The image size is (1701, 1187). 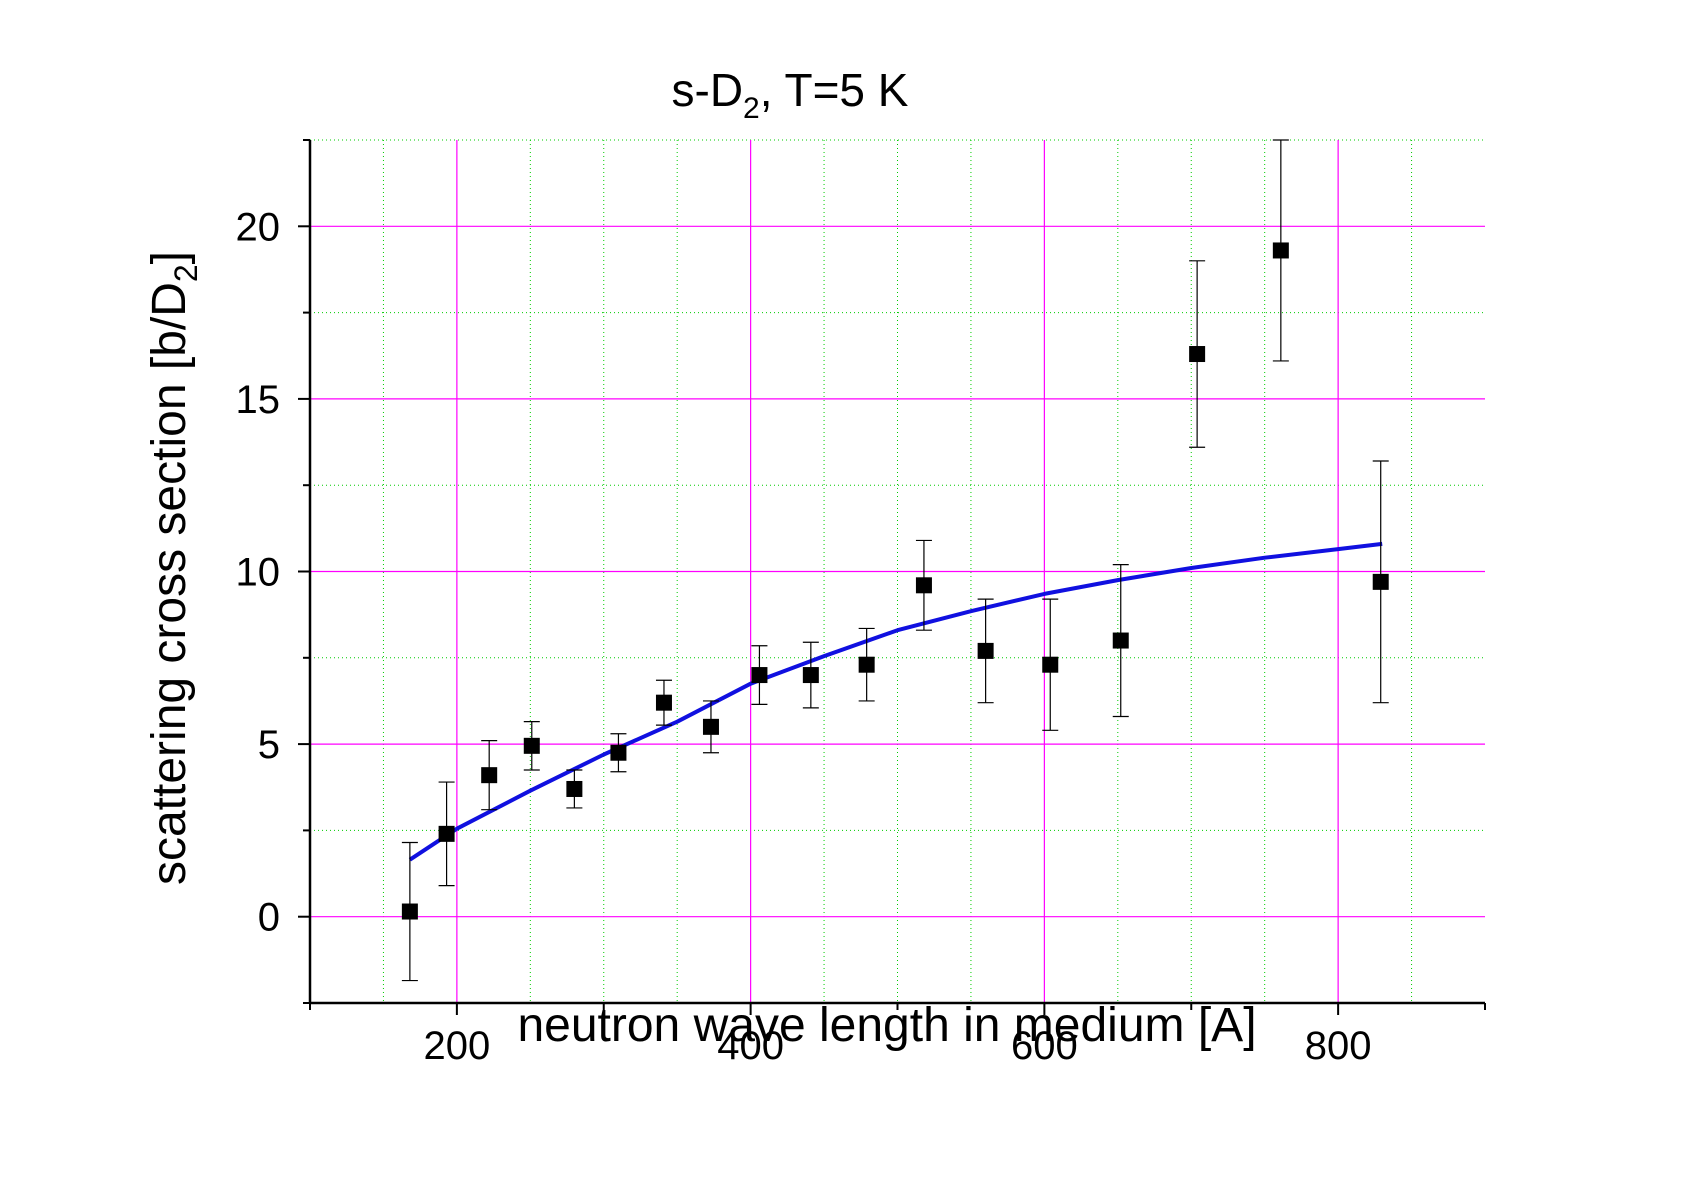 I want to click on y-axis-label: scattering cross section [b/D2], so click(x=173, y=568).